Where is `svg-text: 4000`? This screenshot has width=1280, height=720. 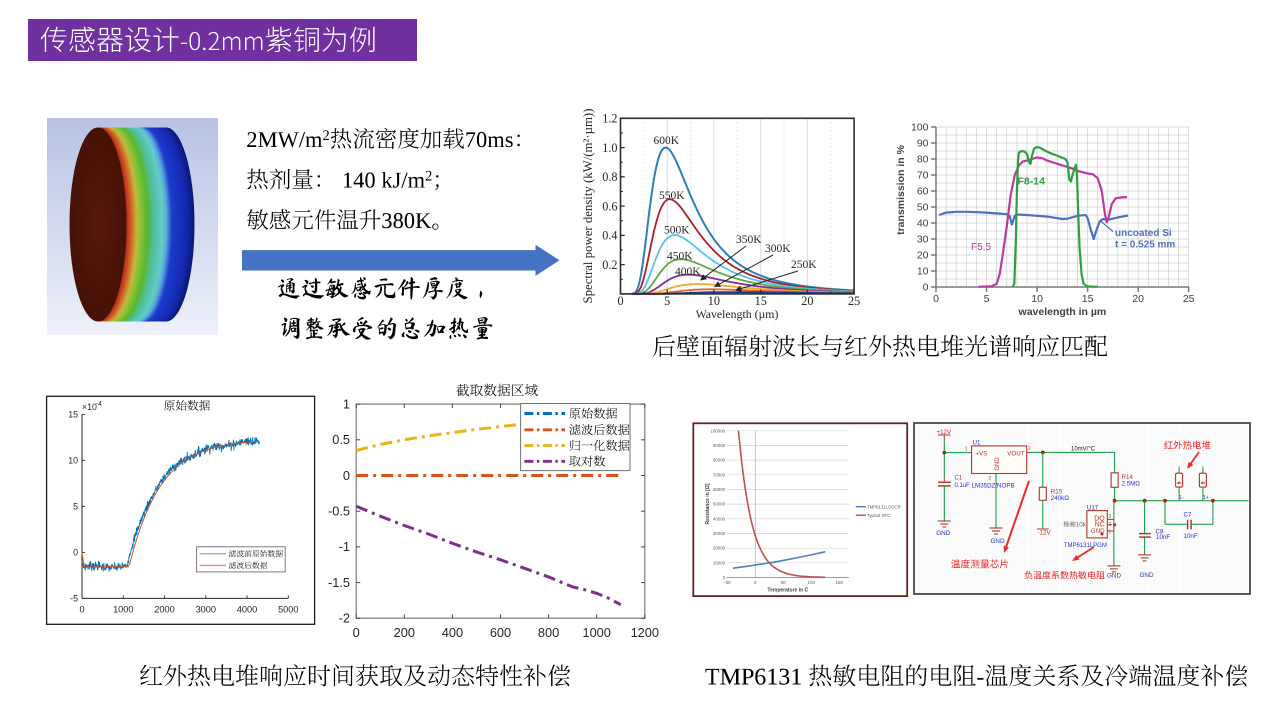 svg-text: 4000 is located at coordinates (247, 610).